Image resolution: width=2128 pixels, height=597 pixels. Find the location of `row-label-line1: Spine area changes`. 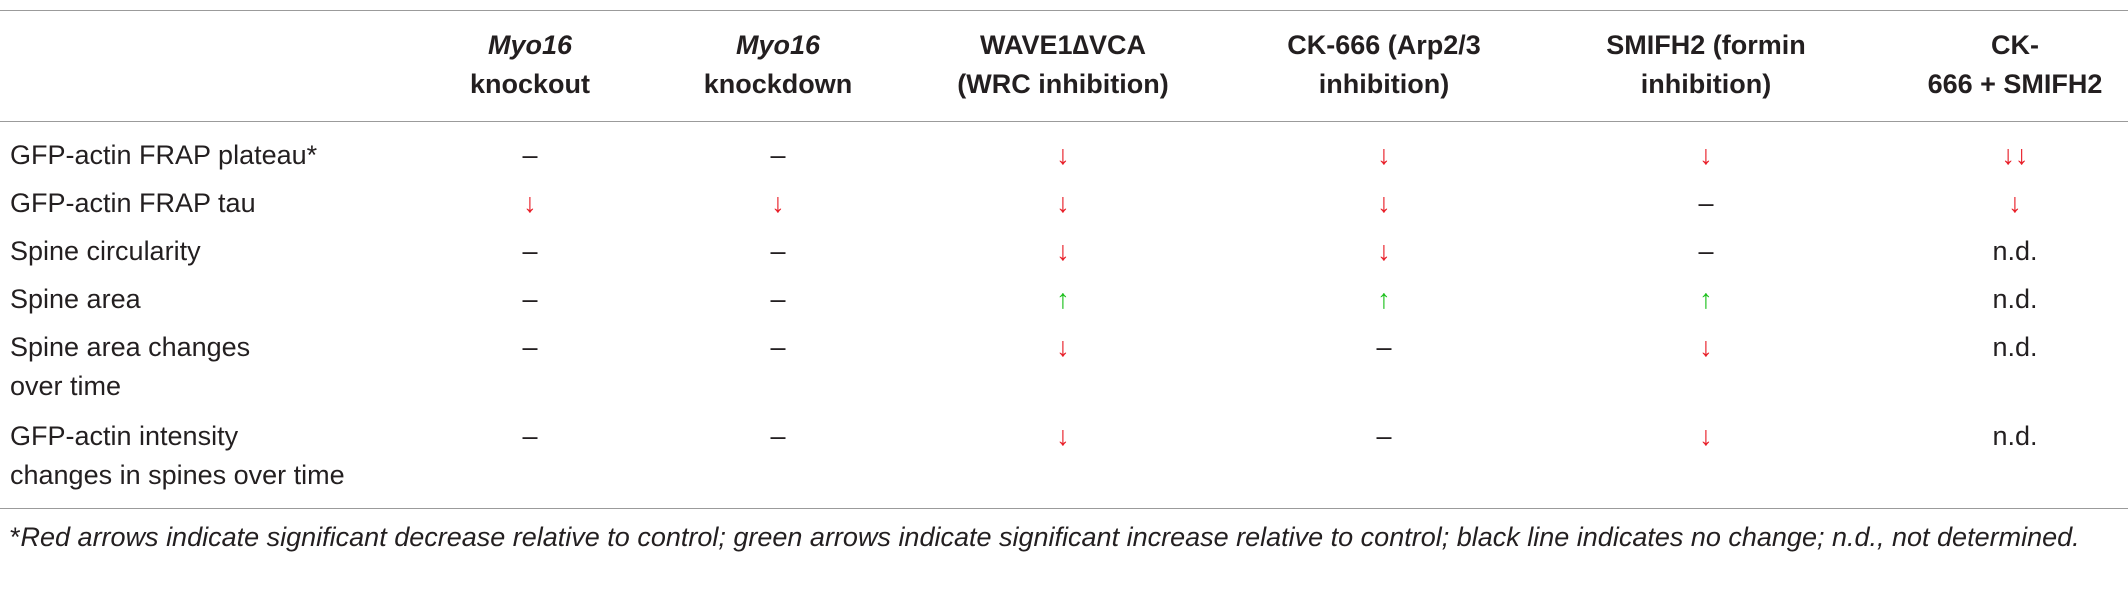

row-label-line1: Spine area changes is located at coordinates (130, 347).